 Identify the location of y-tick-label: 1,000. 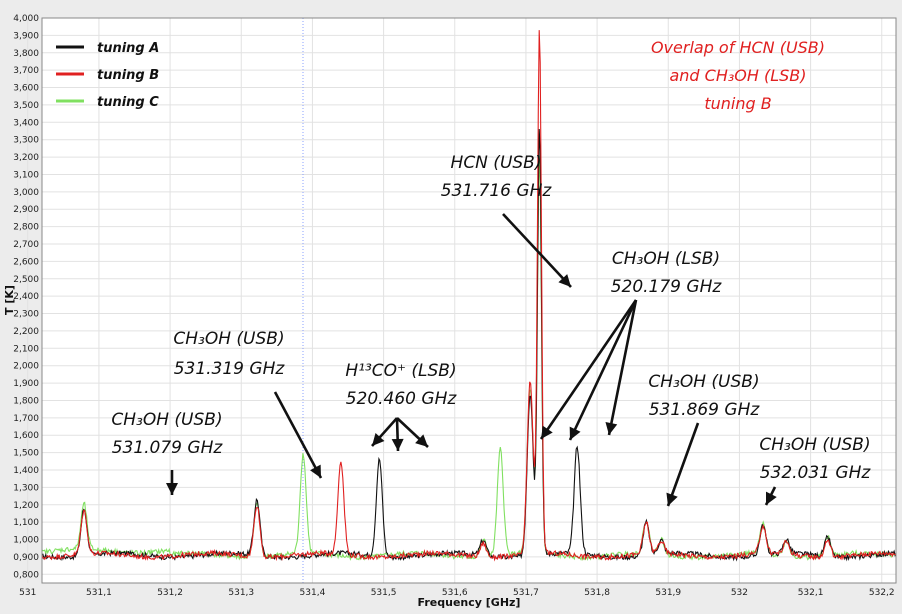
(26, 541).